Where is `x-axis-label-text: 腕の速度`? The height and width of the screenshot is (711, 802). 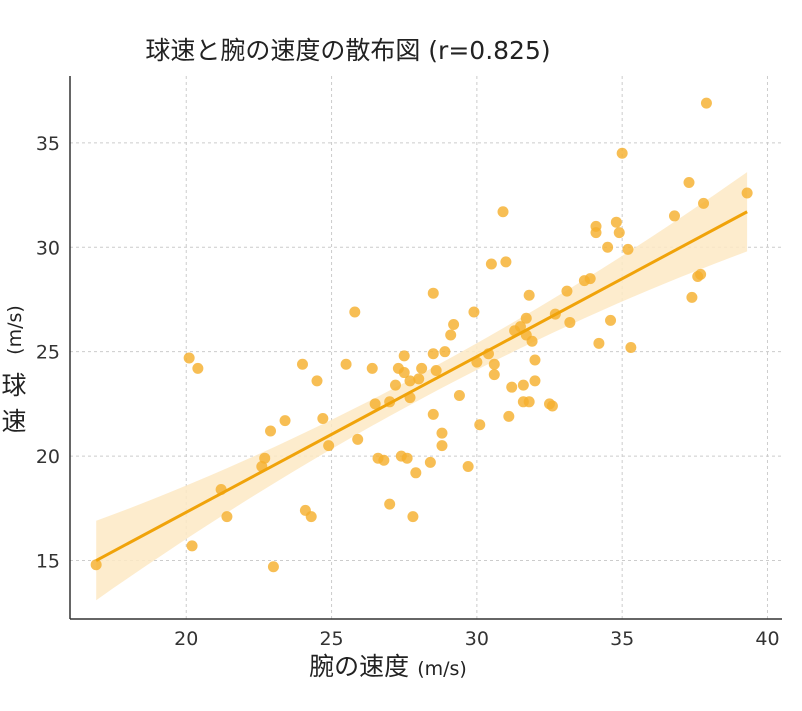 x-axis-label-text: 腕の速度 is located at coordinates (359, 666).